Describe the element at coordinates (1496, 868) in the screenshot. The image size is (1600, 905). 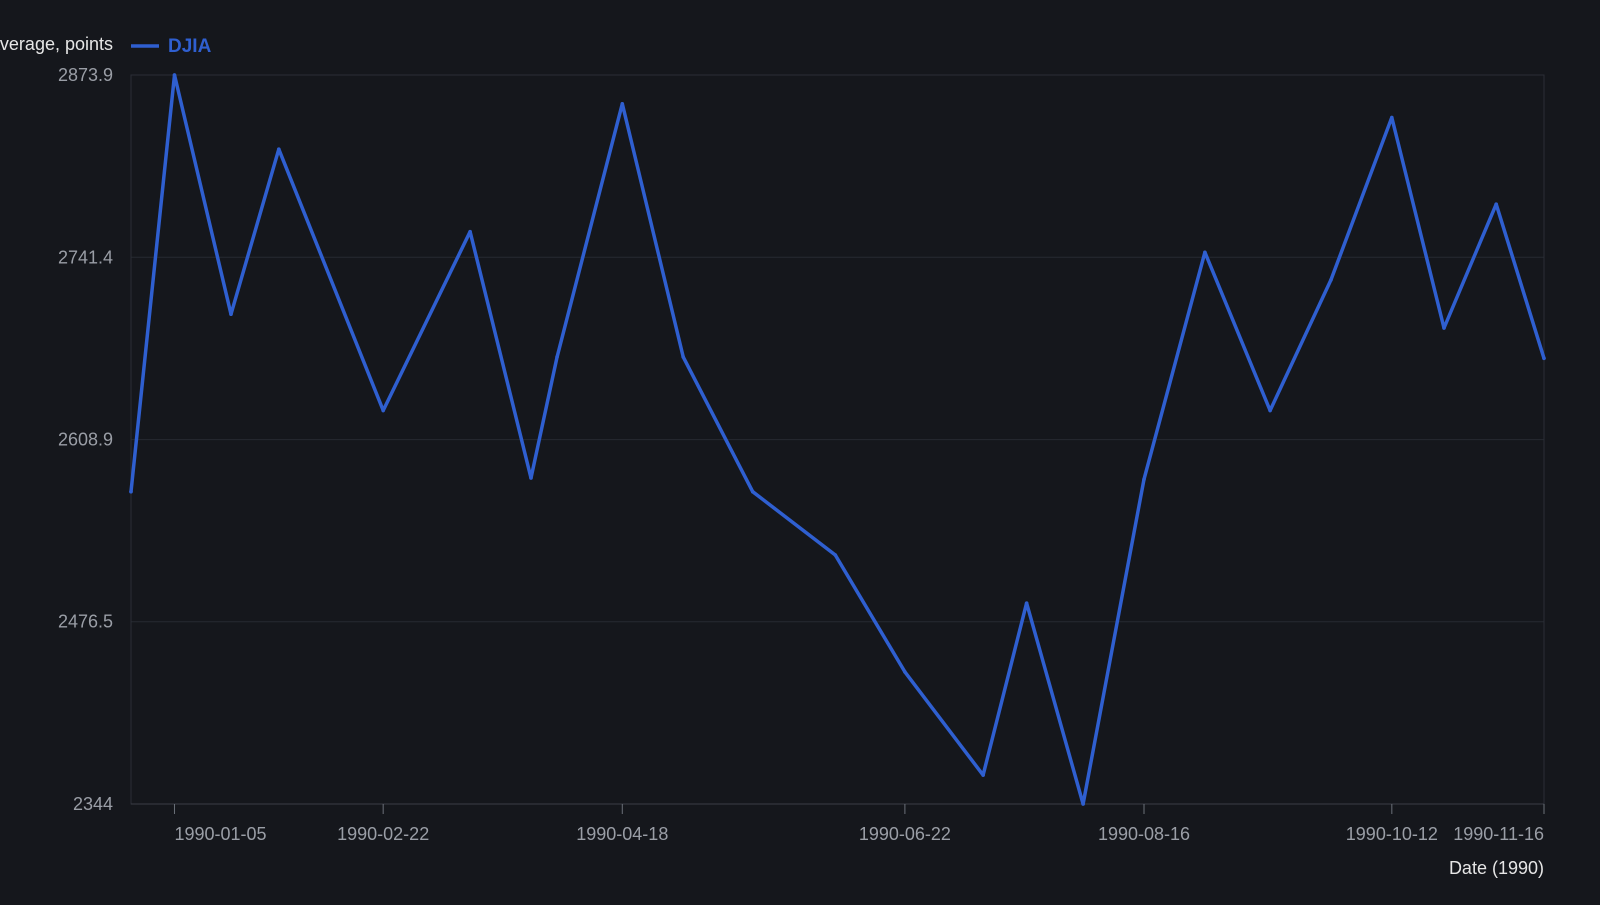
I see `x-axis-label: Date (1990)` at that location.